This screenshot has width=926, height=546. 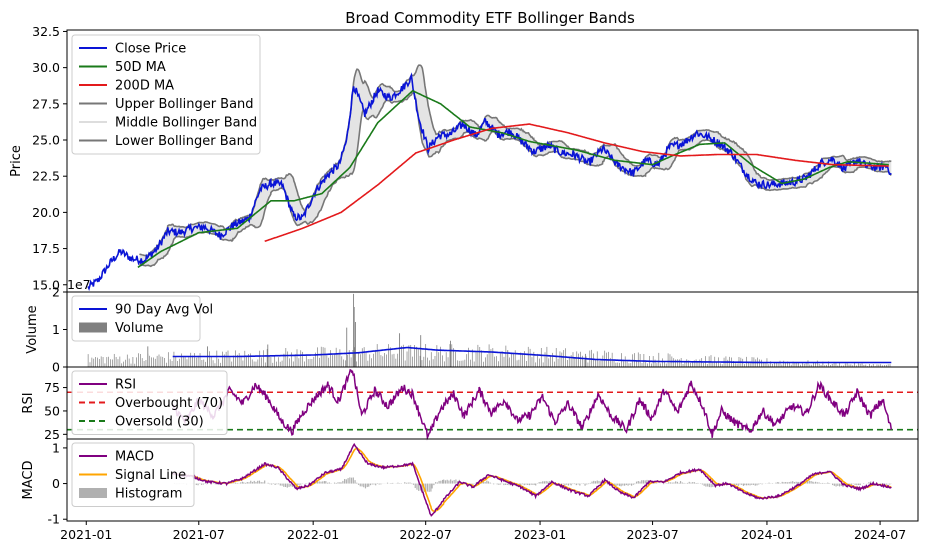 What do you see at coordinates (184, 141) in the screenshot?
I see `price-legend-label: Lower Bollinger Band` at bounding box center [184, 141].